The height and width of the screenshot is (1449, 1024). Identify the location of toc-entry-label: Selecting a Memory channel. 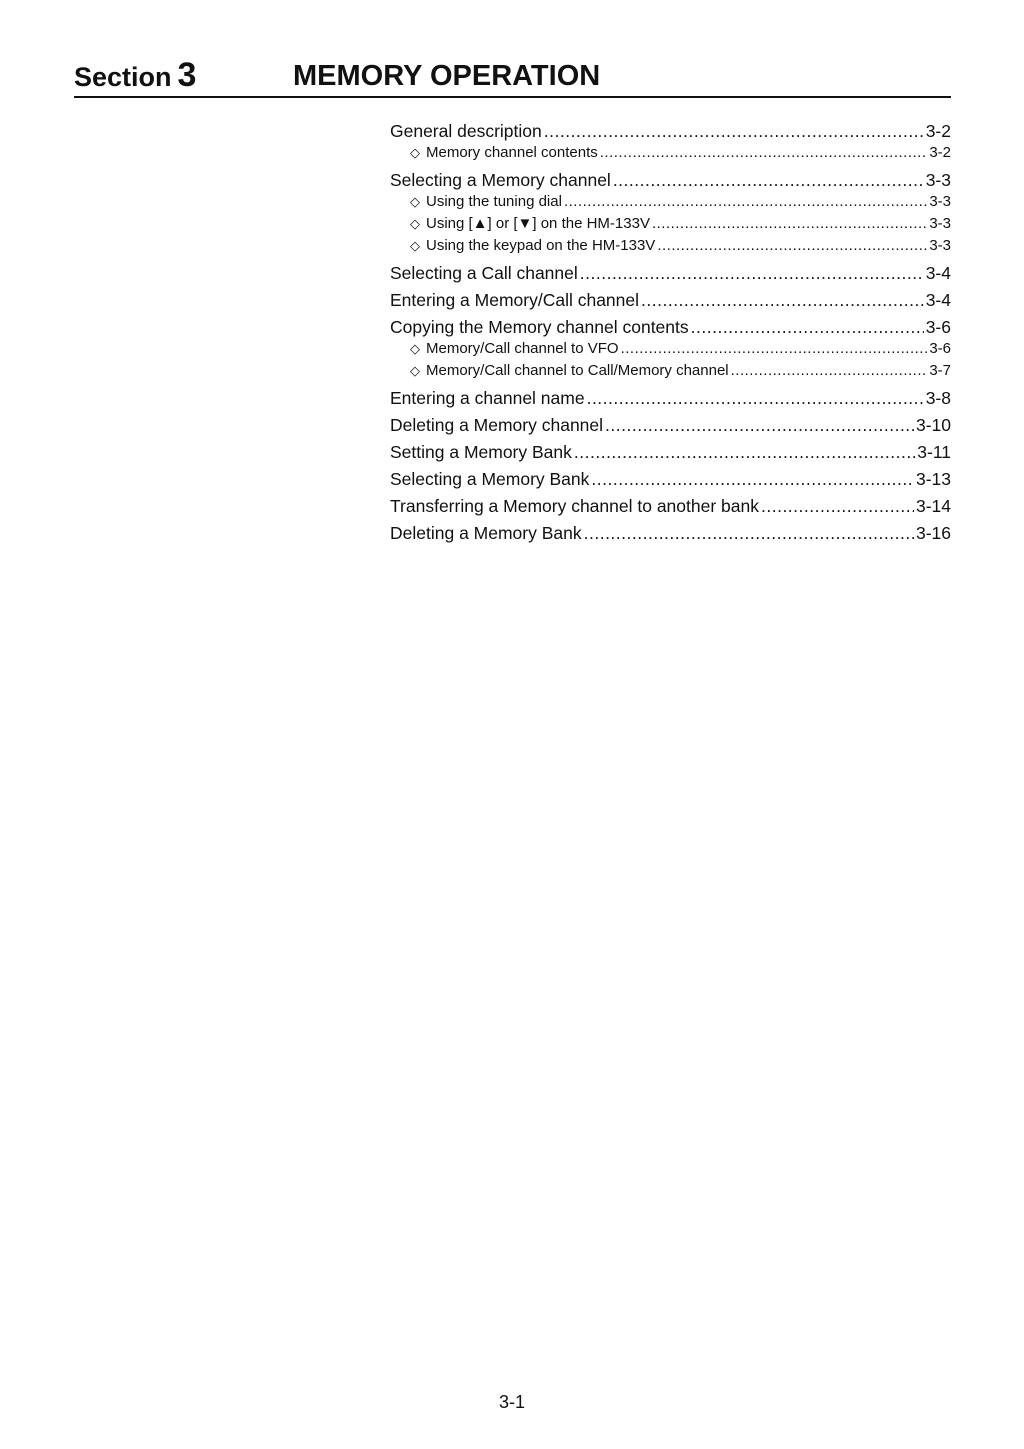
(500, 180).